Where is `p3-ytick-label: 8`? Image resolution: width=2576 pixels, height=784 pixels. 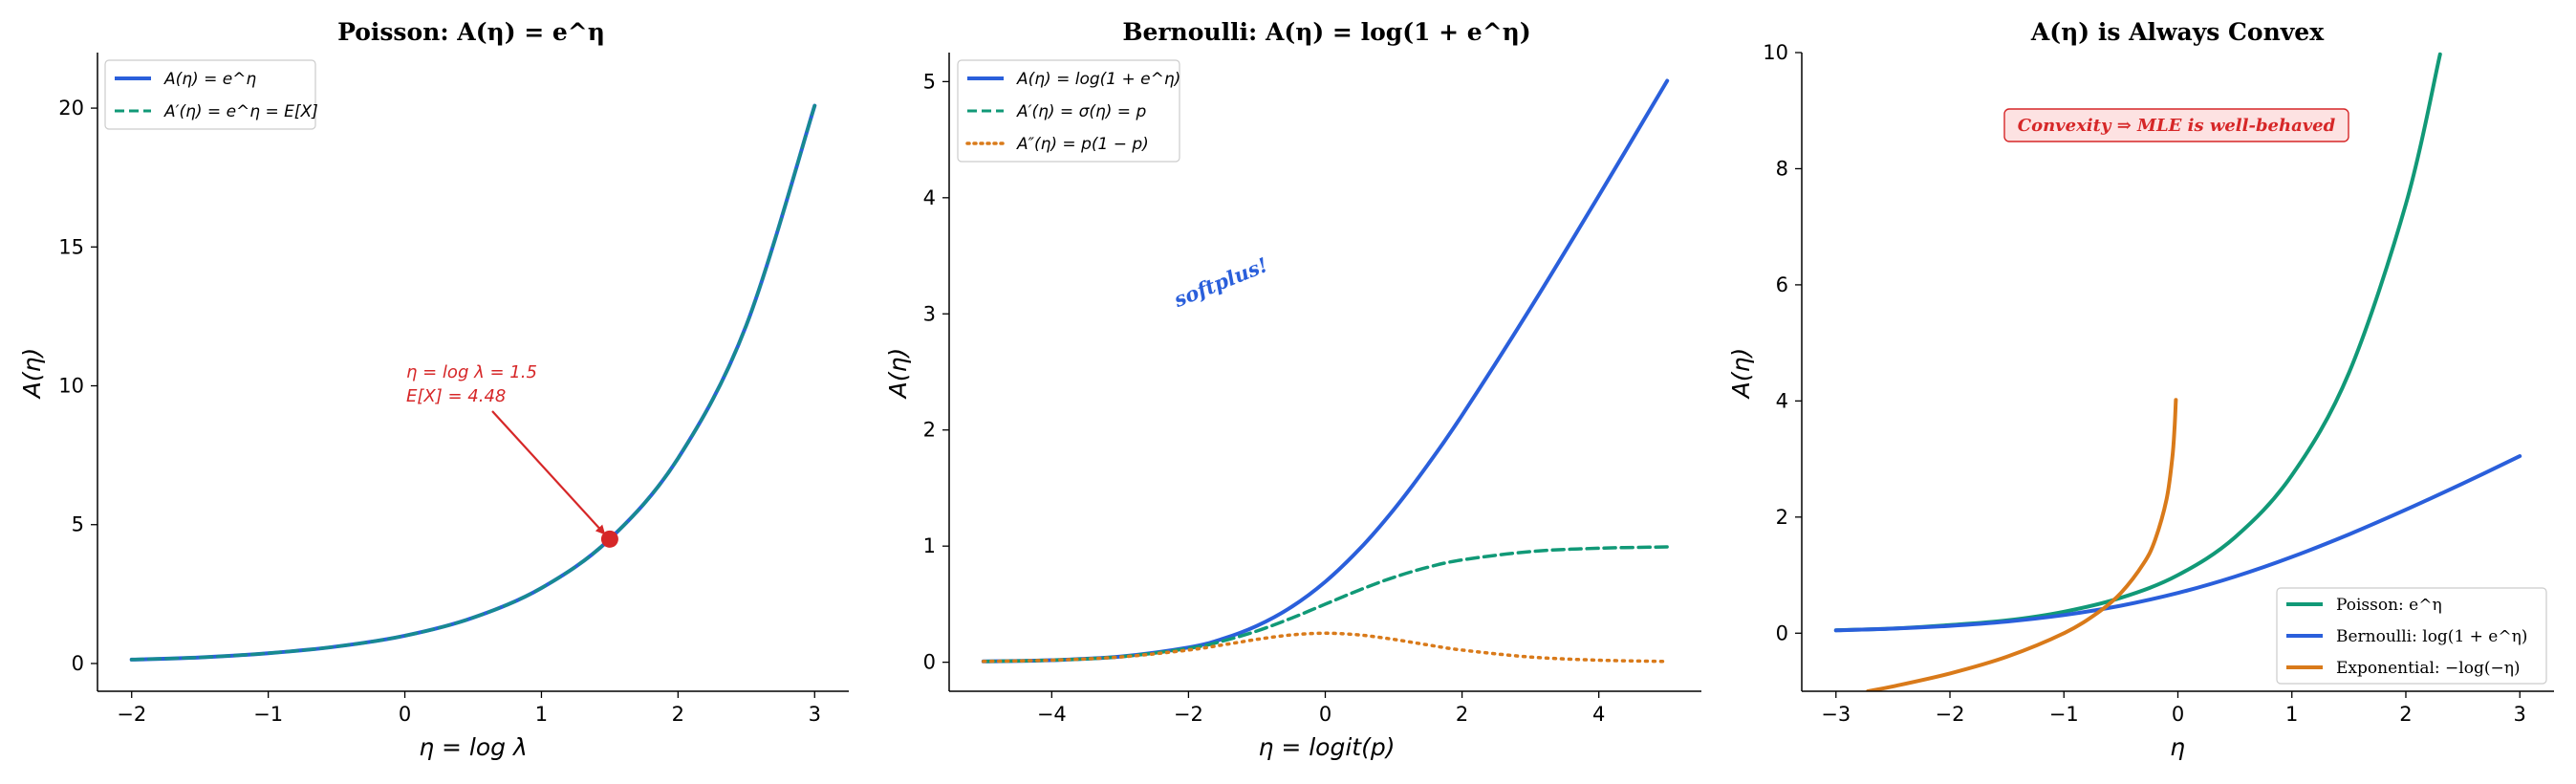
p3-ytick-label: 8 is located at coordinates (1782, 168).